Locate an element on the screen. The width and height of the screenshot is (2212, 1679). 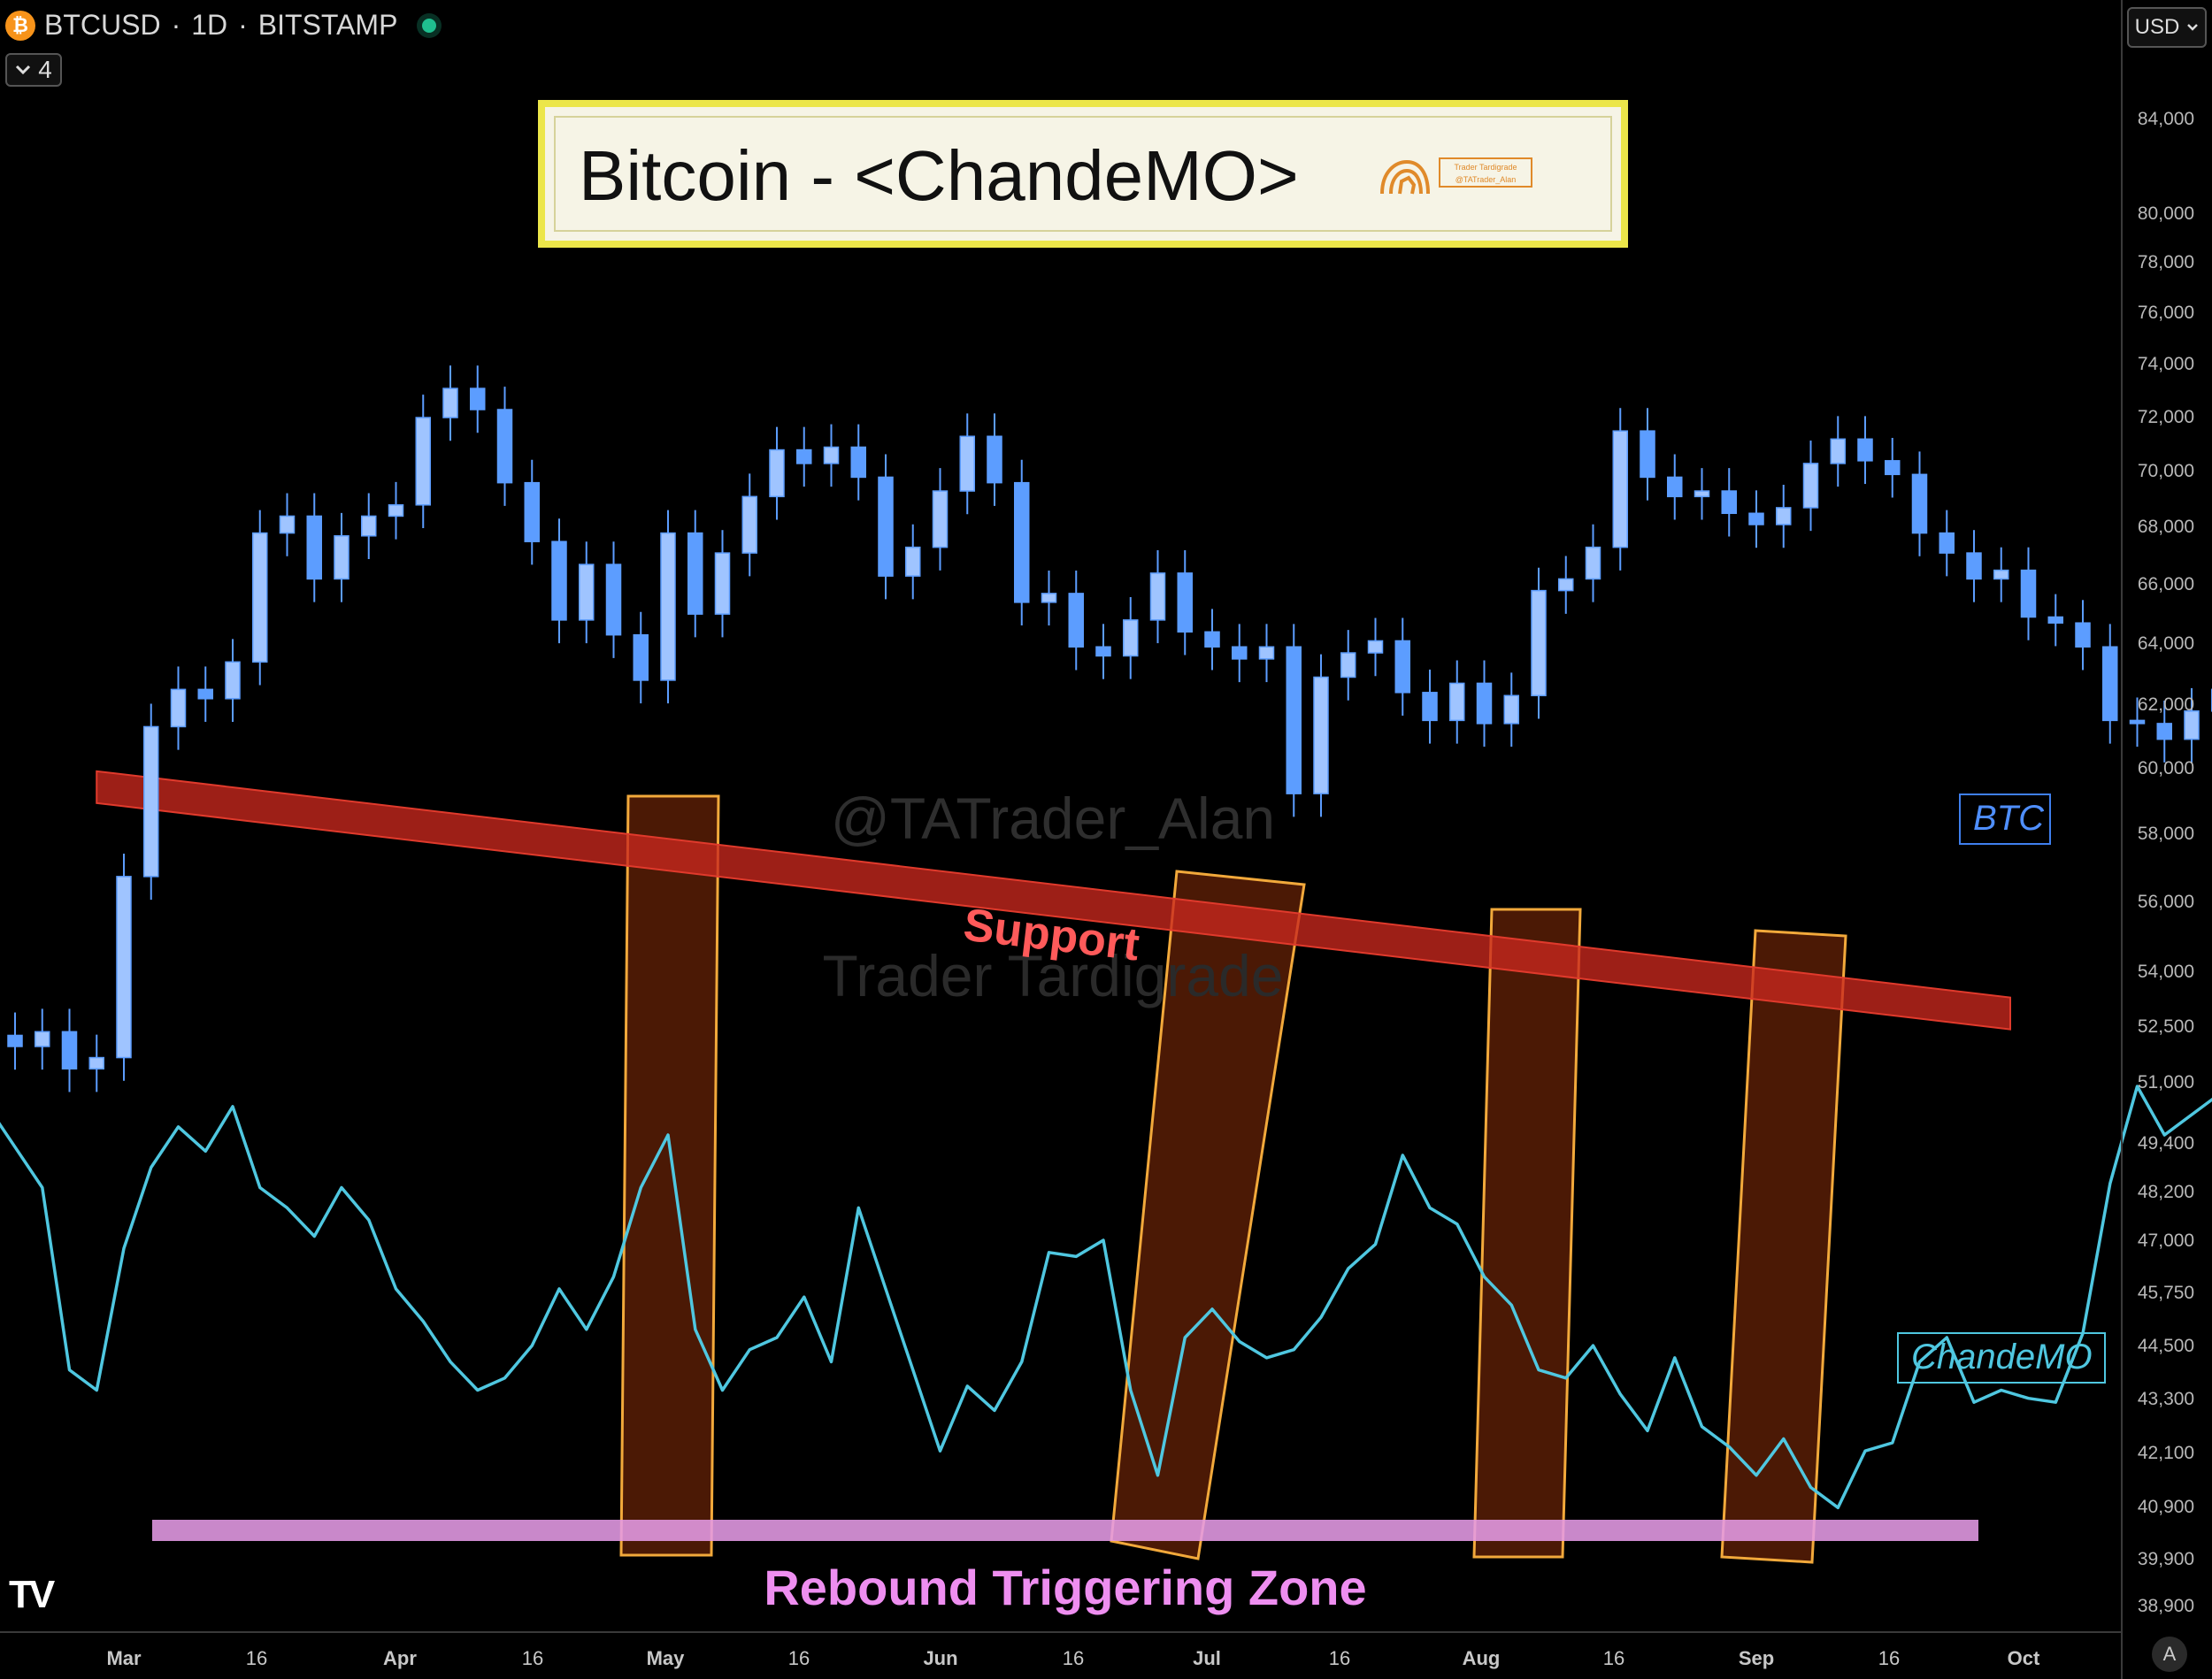
price-tick-label: 54,000 is located at coordinates (2166, 972).